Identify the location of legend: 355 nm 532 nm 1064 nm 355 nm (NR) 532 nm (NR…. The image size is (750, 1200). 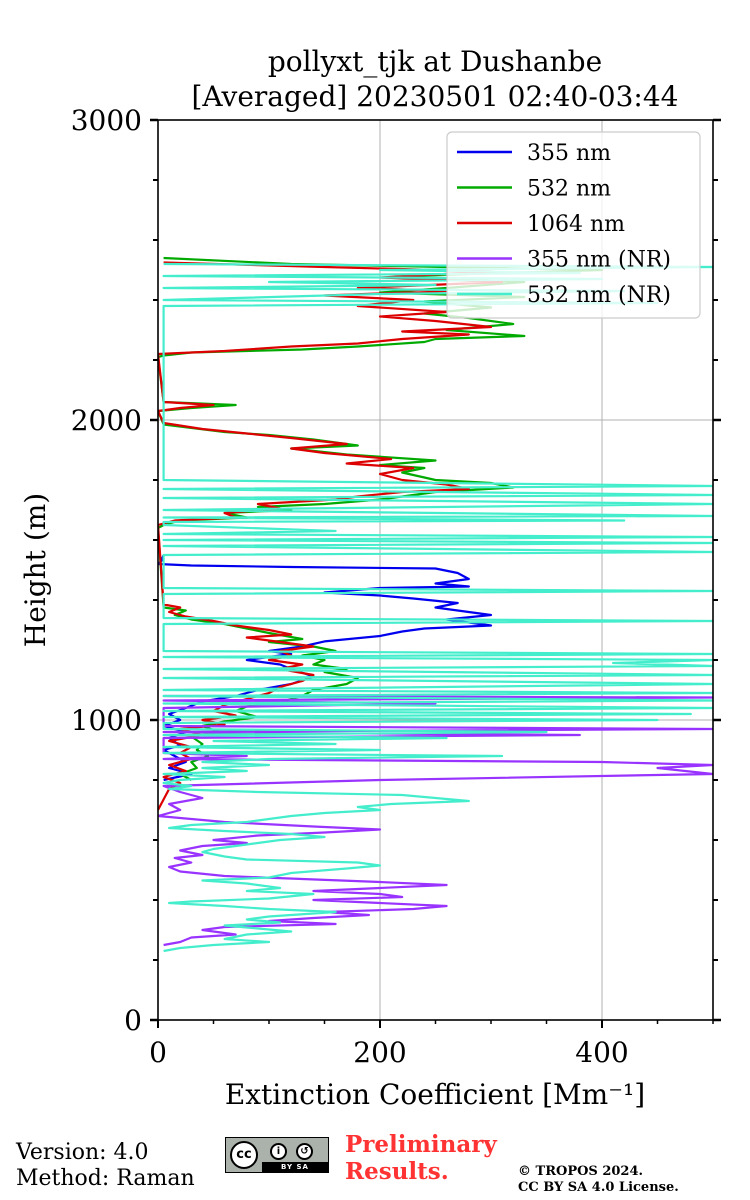
(573, 225).